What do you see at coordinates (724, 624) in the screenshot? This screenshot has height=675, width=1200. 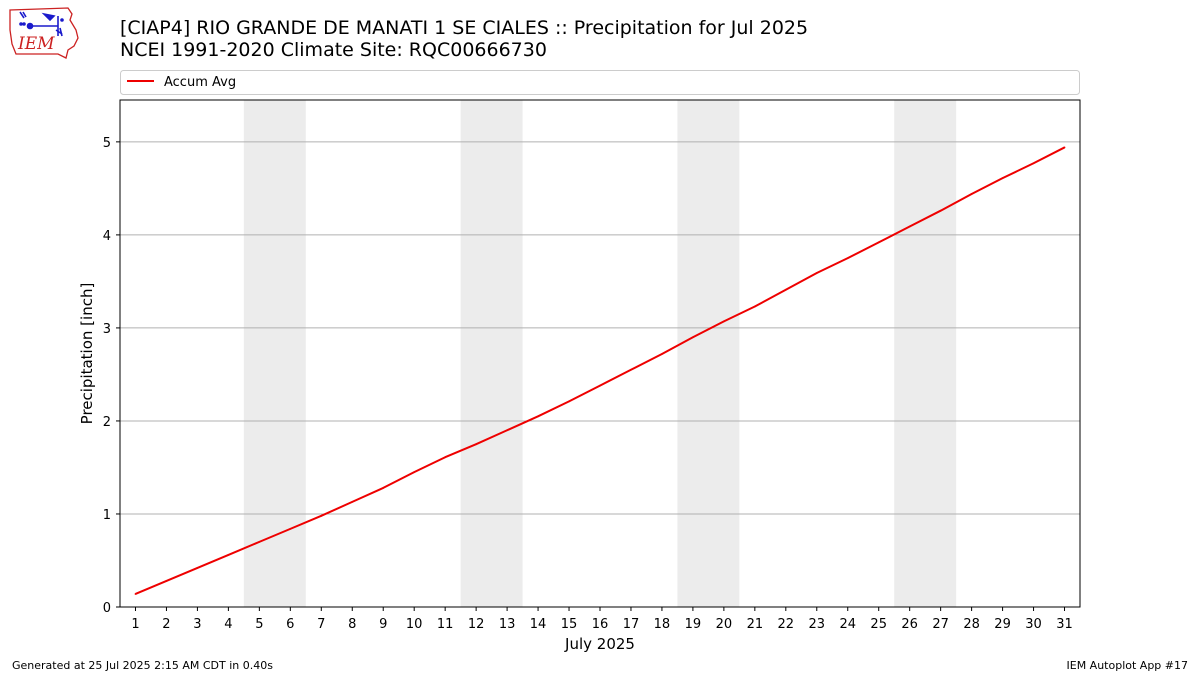 I see `x-tick-label: 20` at bounding box center [724, 624].